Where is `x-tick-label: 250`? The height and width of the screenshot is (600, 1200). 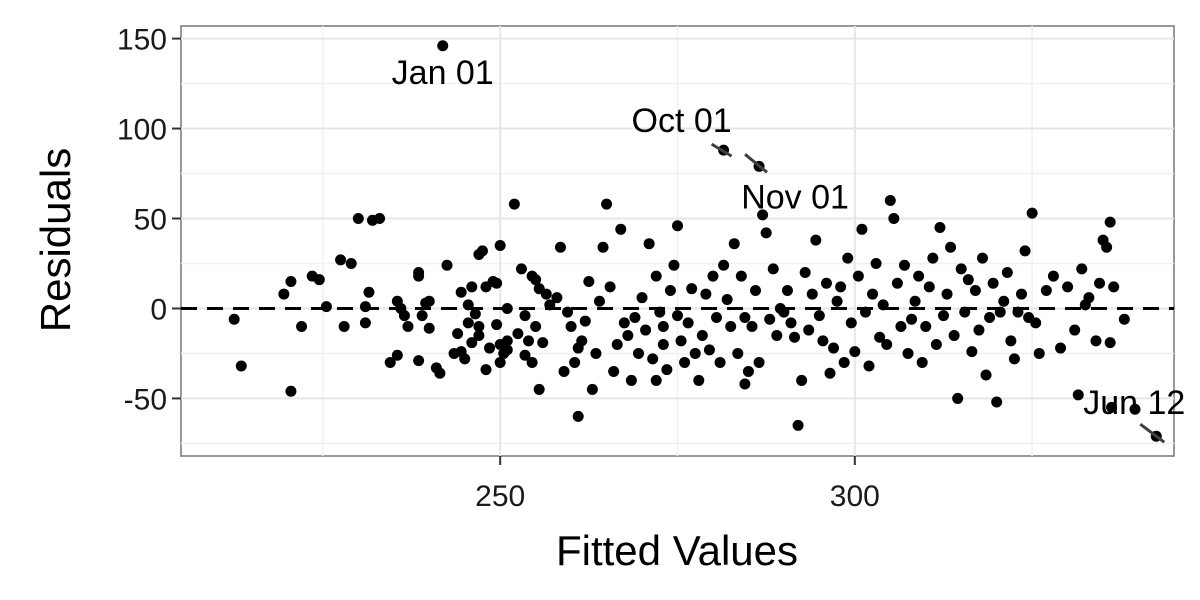
x-tick-label: 250 is located at coordinates (500, 496).